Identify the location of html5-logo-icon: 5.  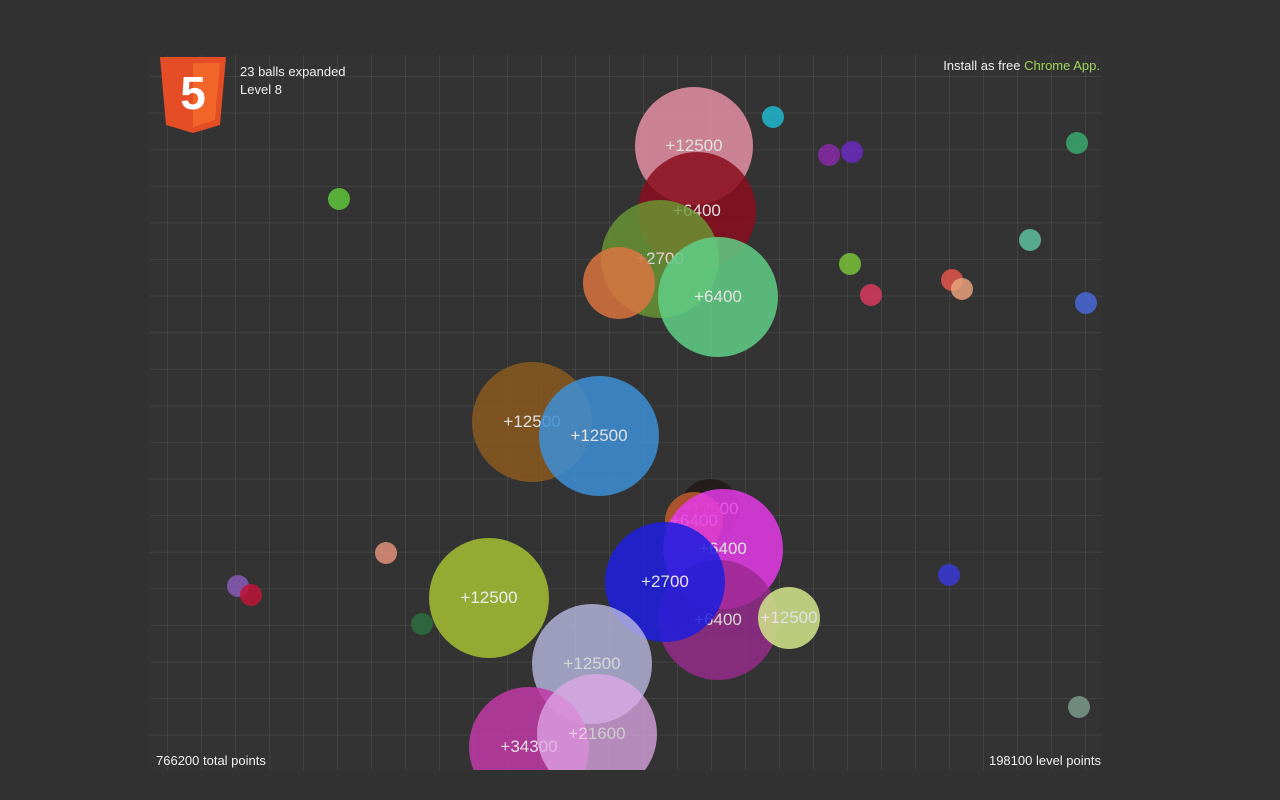
(193, 95).